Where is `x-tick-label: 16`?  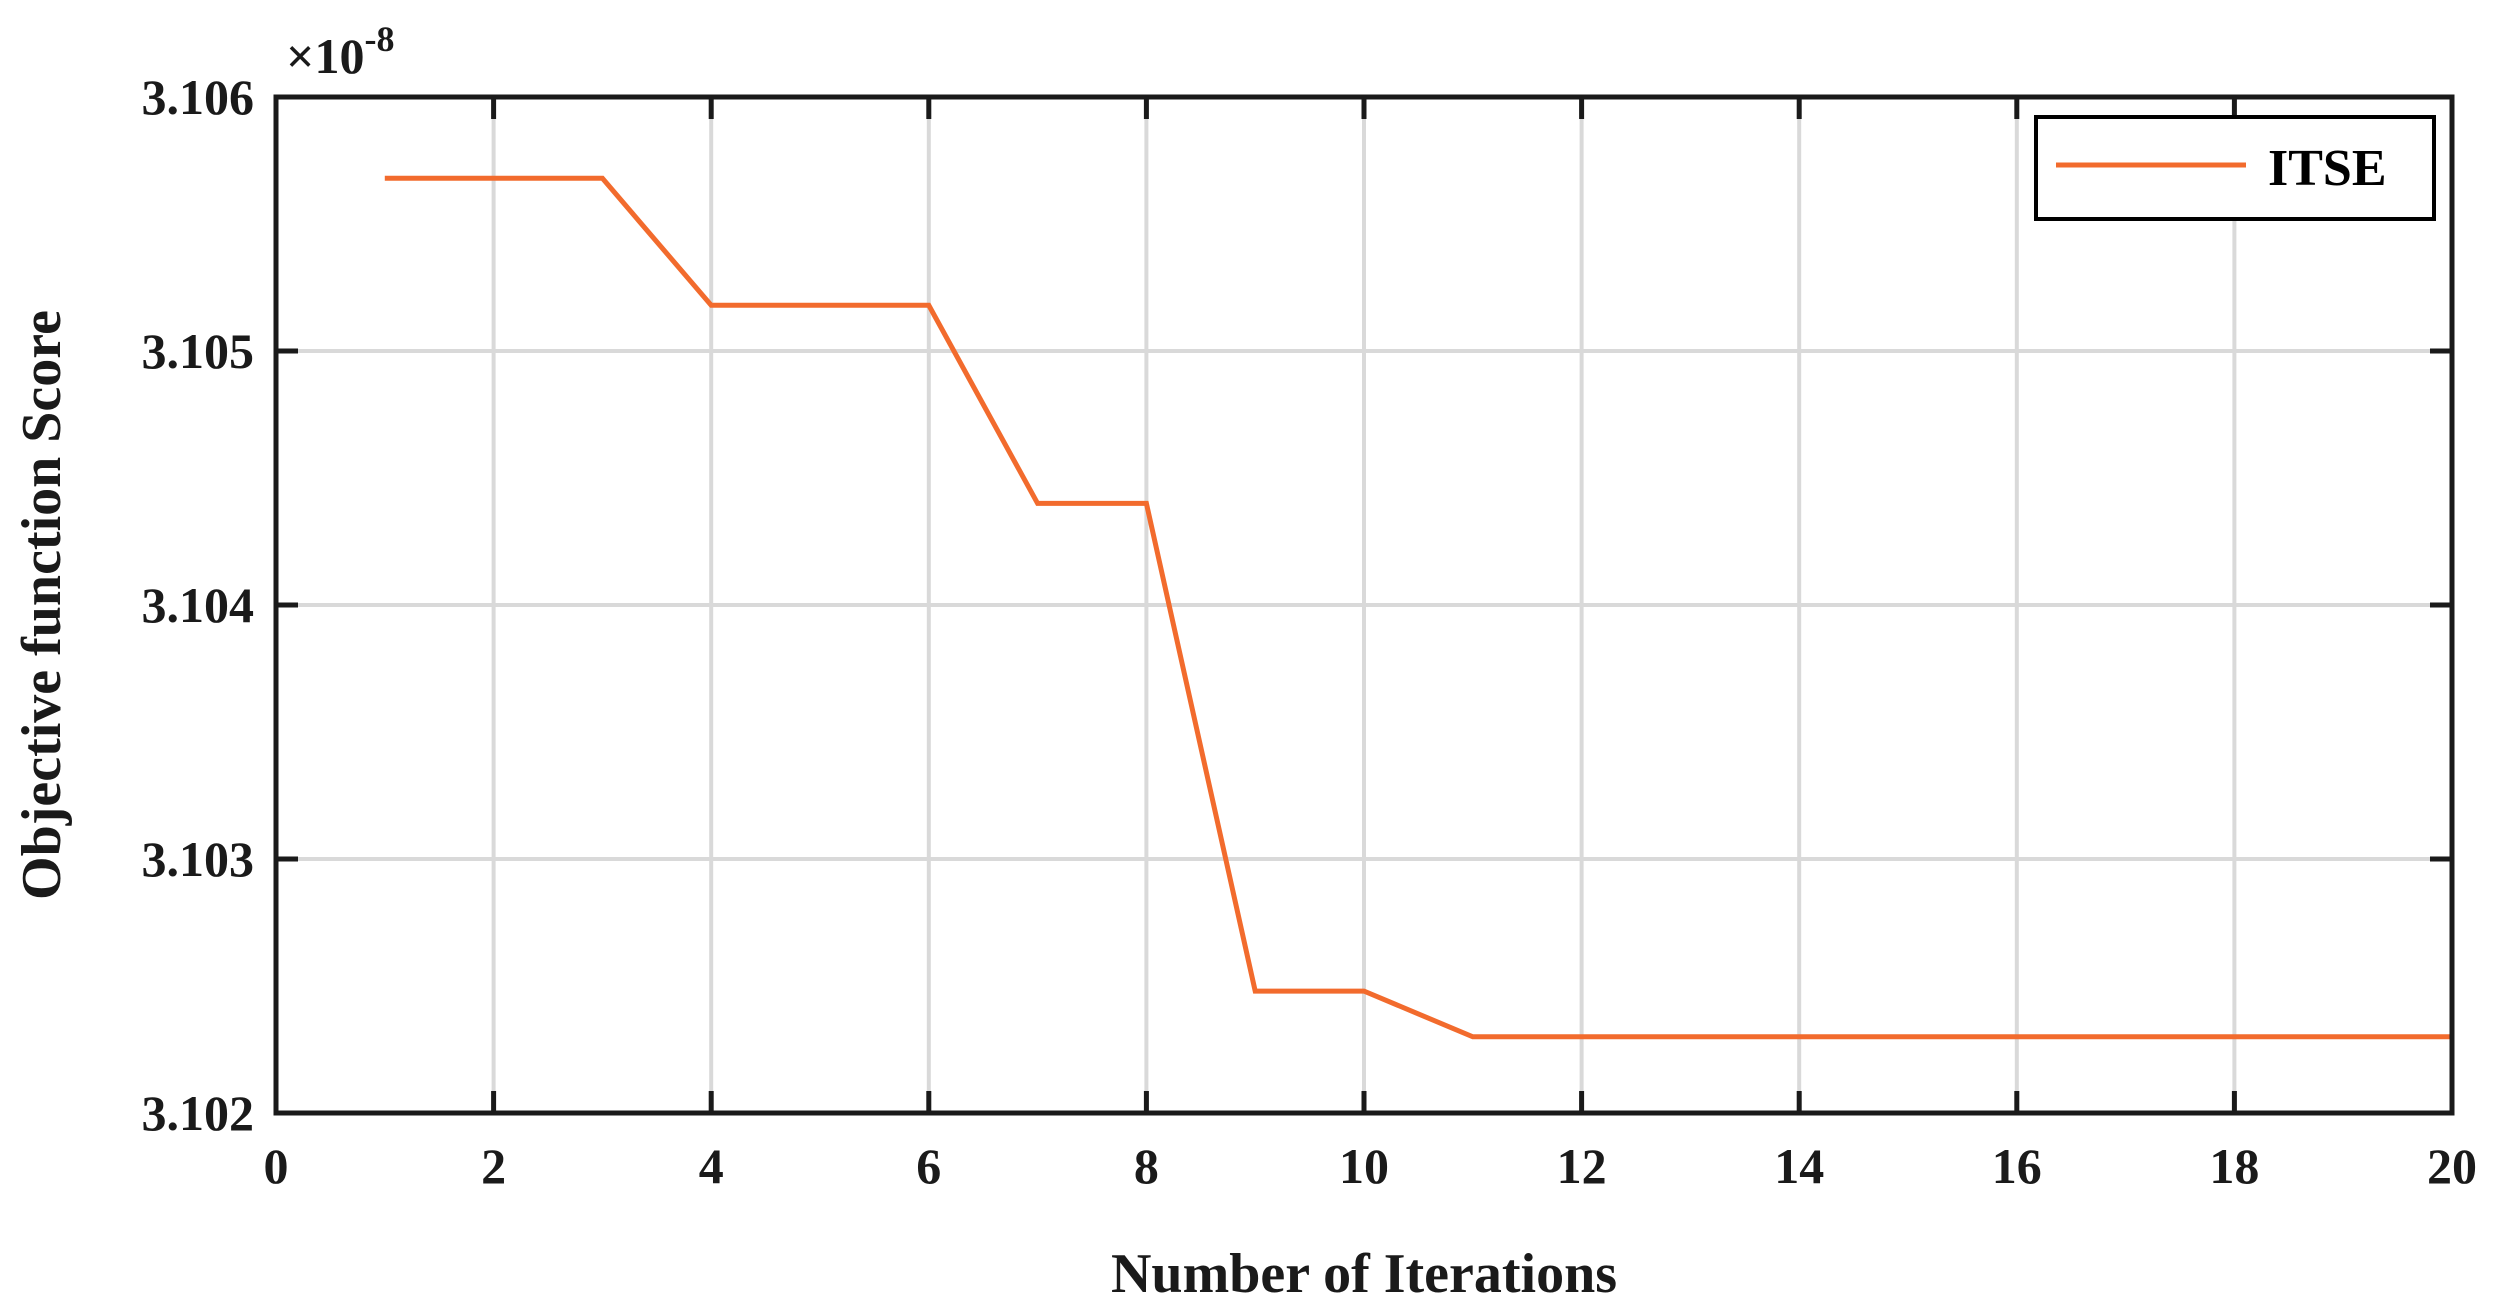
x-tick-label: 16 is located at coordinates (2017, 1166).